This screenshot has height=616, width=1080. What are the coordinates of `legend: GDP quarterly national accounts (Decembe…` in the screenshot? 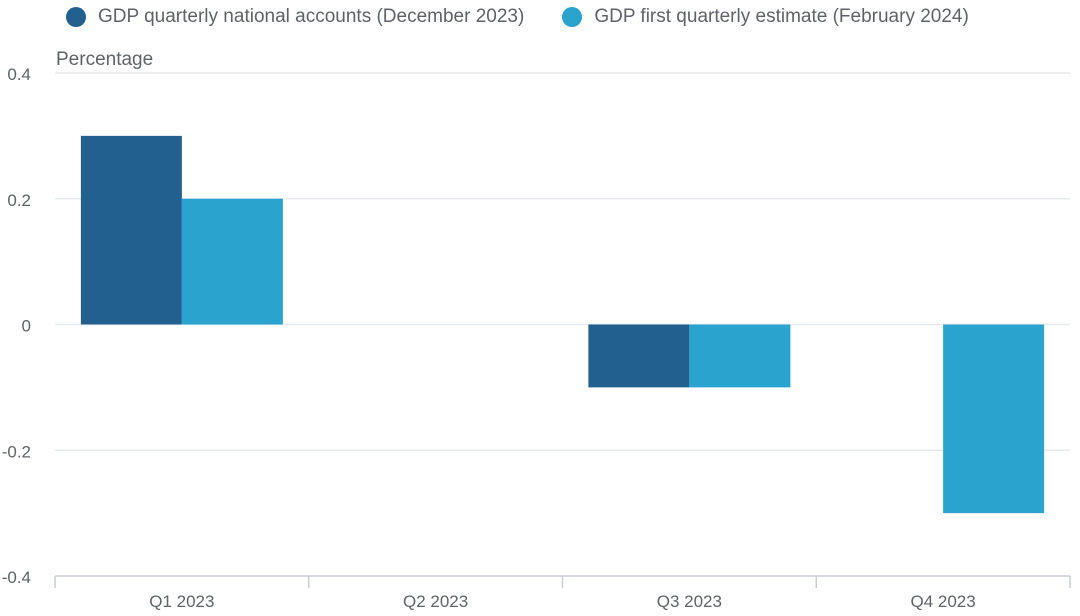 It's located at (536, 17).